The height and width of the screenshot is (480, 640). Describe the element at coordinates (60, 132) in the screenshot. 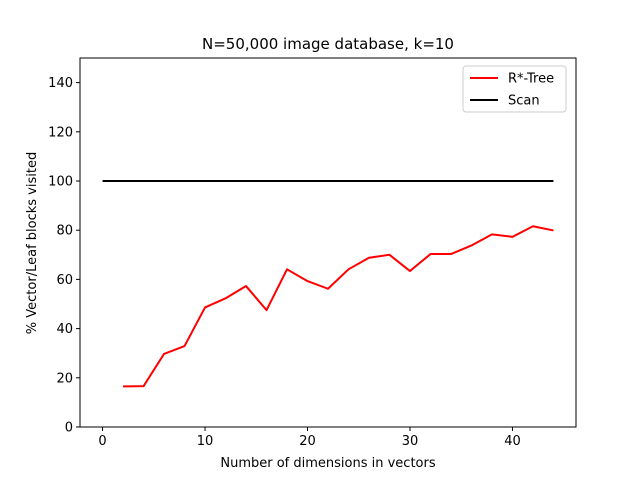

I see `y-tick-label: 120` at that location.